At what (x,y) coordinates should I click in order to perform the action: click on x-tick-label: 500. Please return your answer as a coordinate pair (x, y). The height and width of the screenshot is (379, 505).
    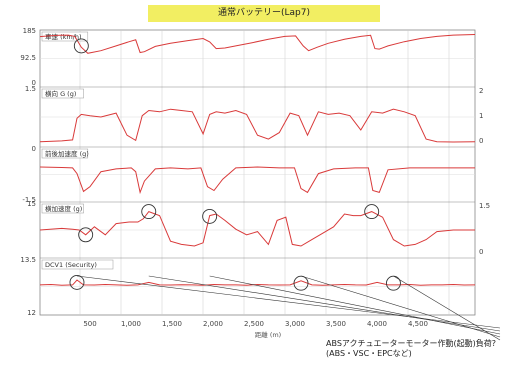
    Looking at the image, I should click on (89, 324).